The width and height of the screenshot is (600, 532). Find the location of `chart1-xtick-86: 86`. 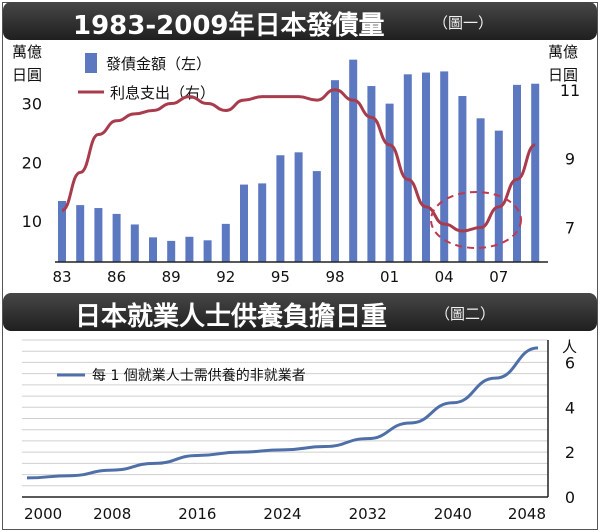

chart1-xtick-86: 86 is located at coordinates (116, 277).